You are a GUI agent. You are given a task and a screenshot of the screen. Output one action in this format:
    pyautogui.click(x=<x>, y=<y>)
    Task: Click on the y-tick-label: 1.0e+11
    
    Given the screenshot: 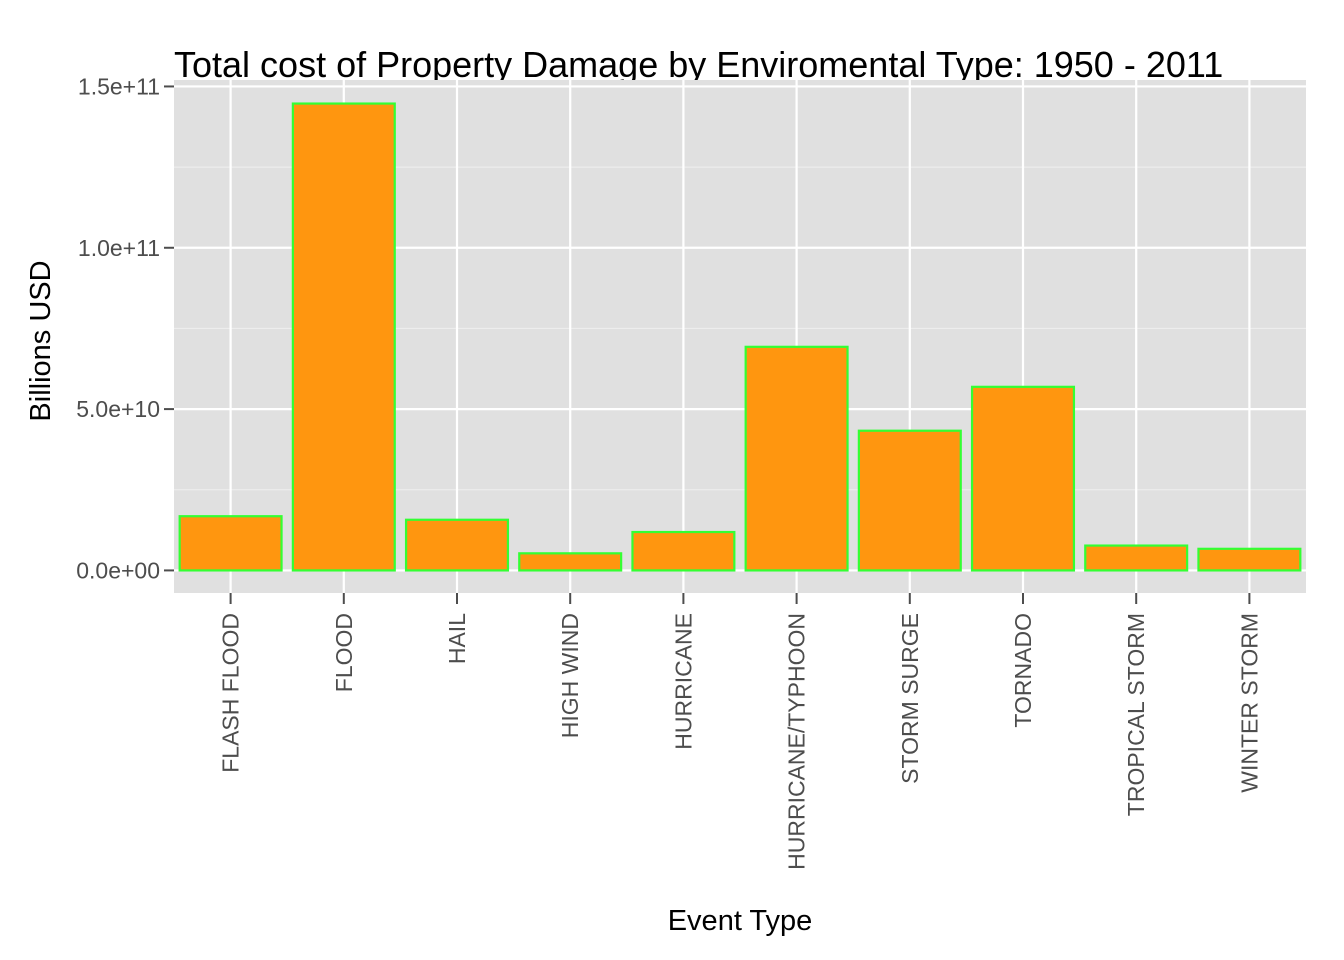 What is the action you would take?
    pyautogui.click(x=119, y=248)
    